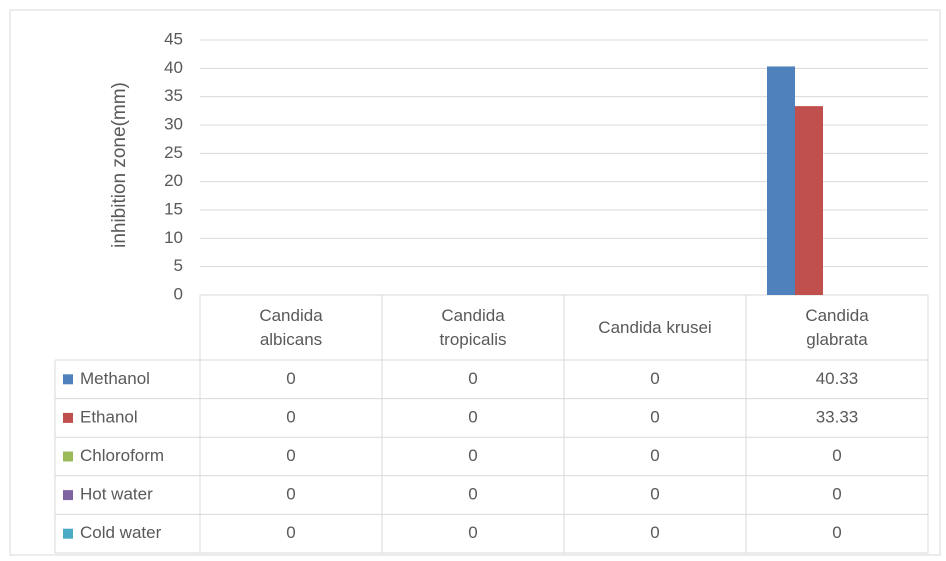 The height and width of the screenshot is (561, 946). I want to click on legend-label: Hot water, so click(116, 494).